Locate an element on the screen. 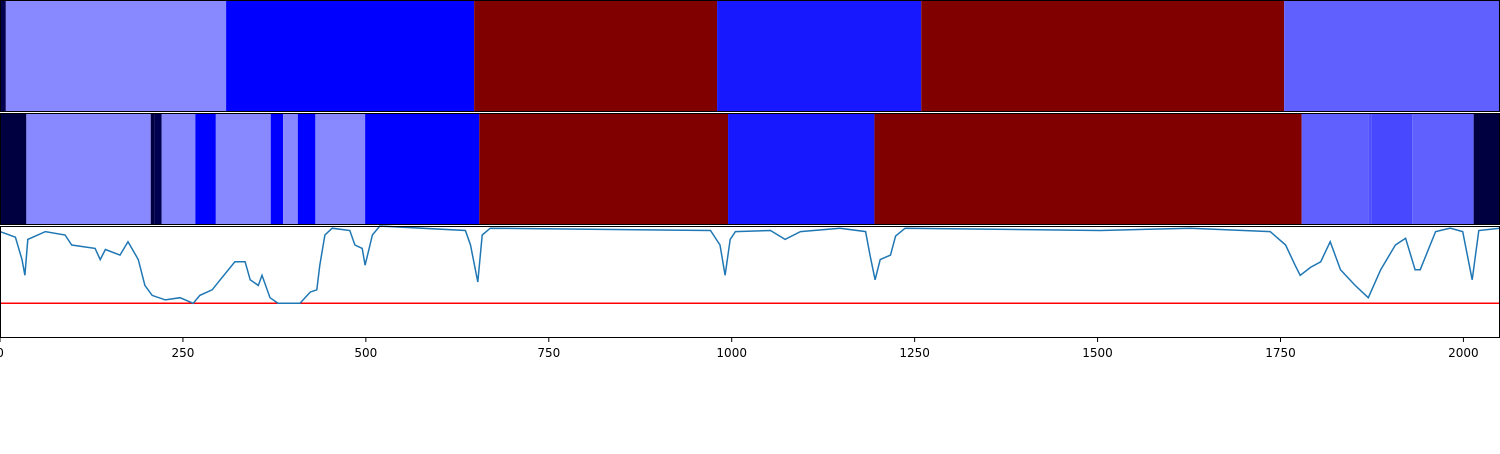  x-tick-label: 1750 is located at coordinates (1280, 353).